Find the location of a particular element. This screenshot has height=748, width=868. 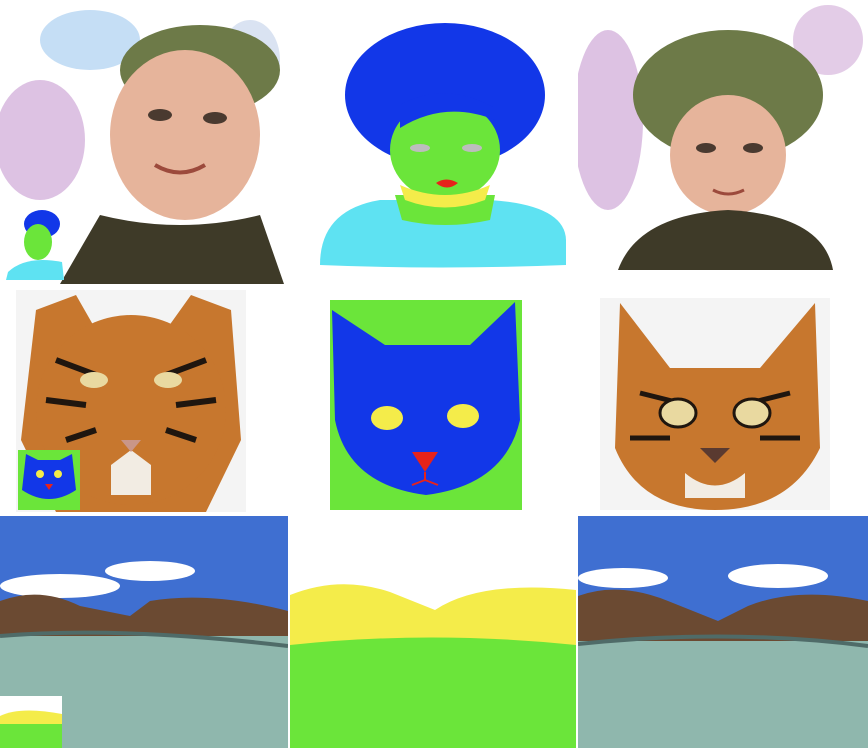

watercolor-curly-child-portrait-icon is located at coordinates (723, 142).